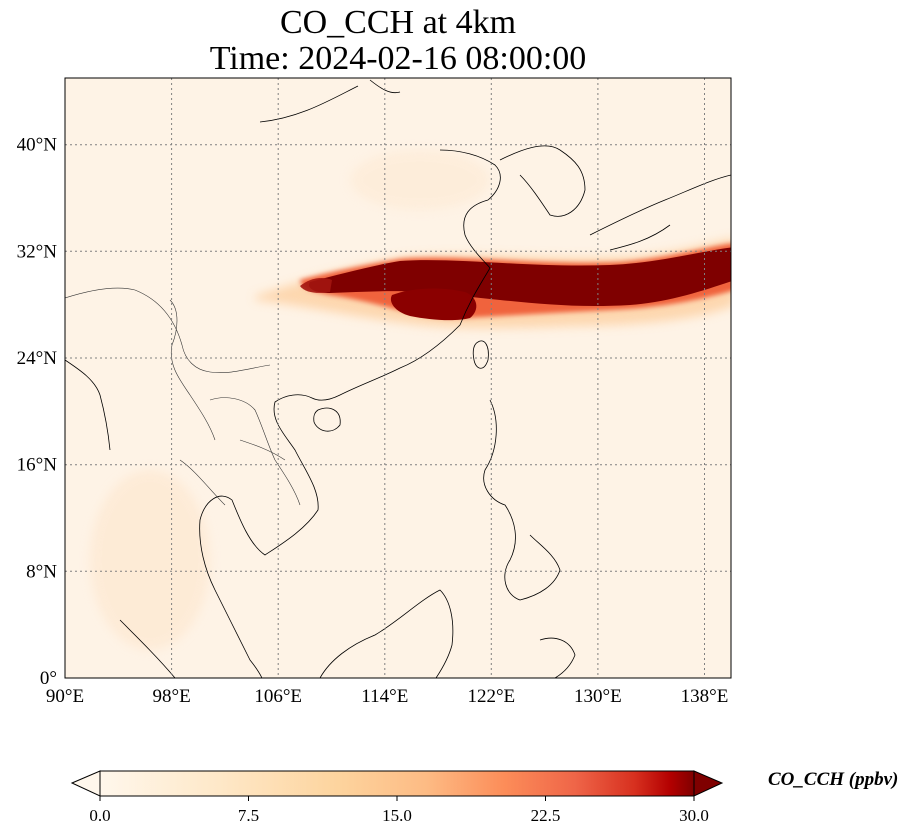  Describe the element at coordinates (557, 657) in the screenshot. I see `coastline-sulawesi` at that location.